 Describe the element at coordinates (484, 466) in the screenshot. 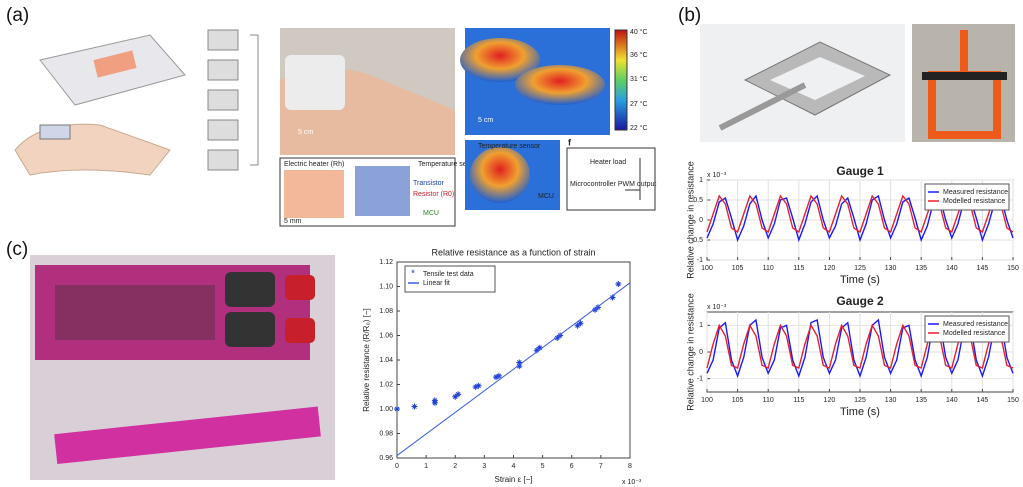

I see `x-tick-label: 3` at that location.